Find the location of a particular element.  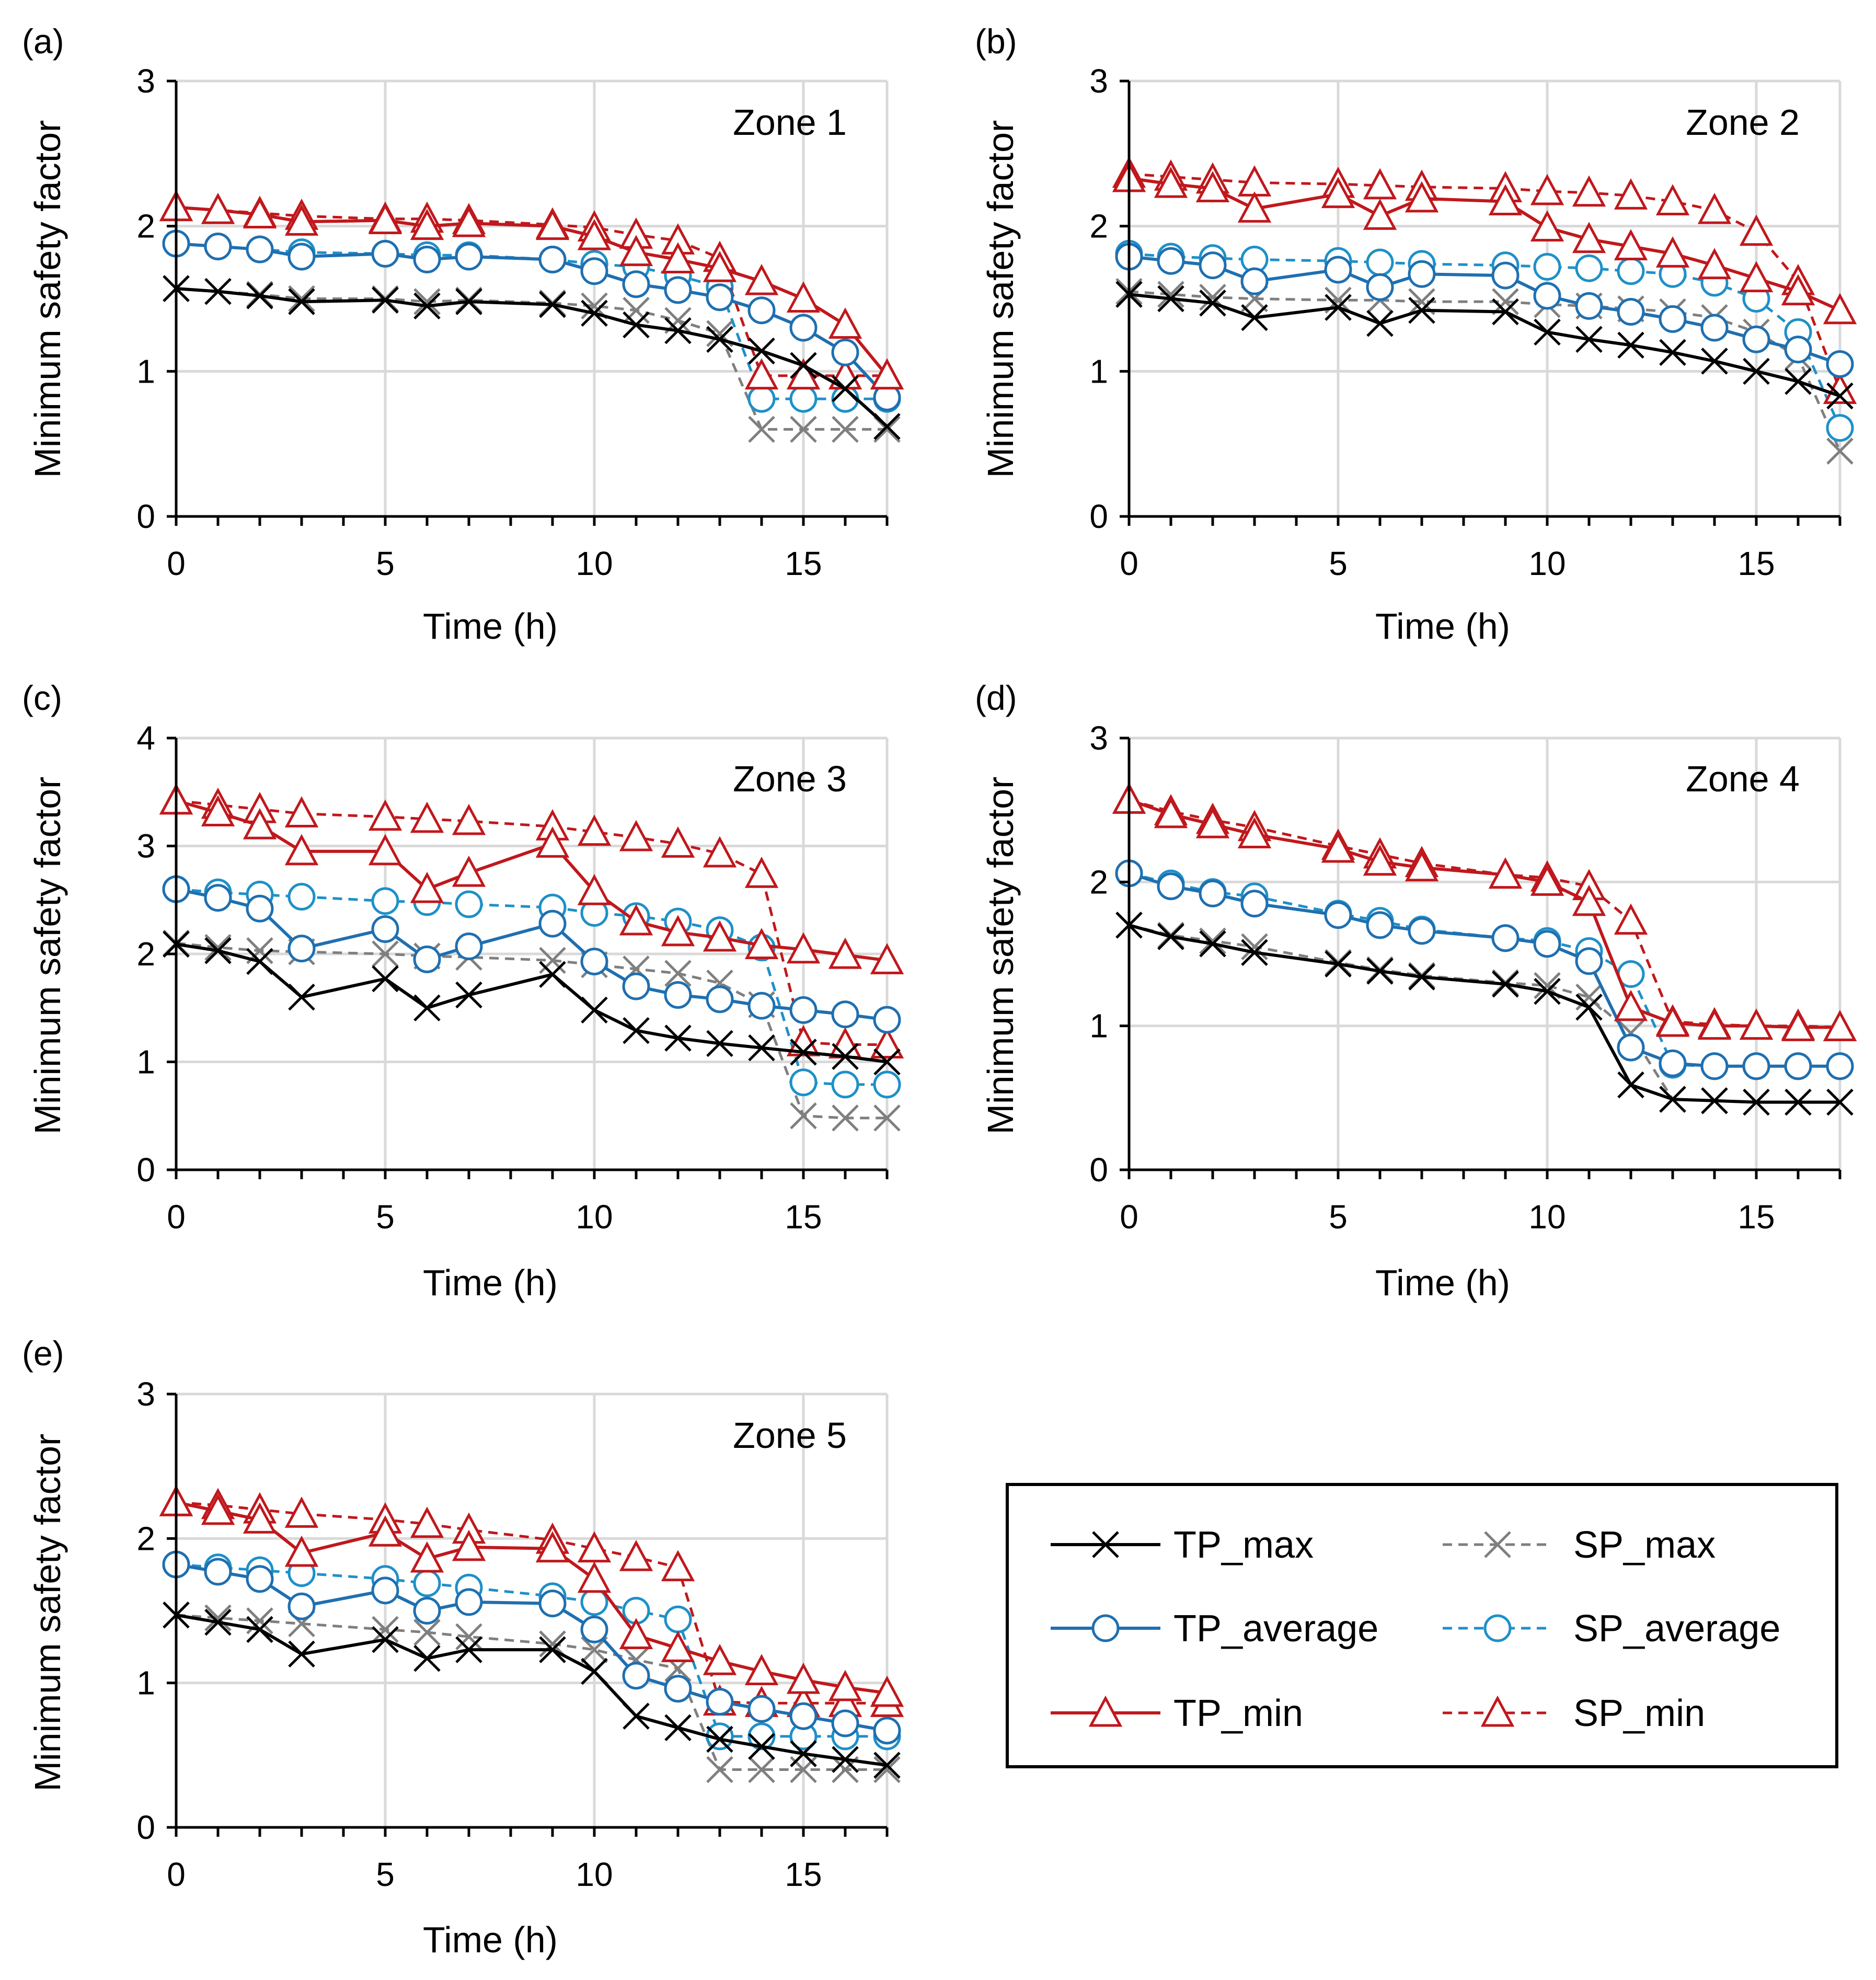

series-tp-max is located at coordinates (532, 1003).